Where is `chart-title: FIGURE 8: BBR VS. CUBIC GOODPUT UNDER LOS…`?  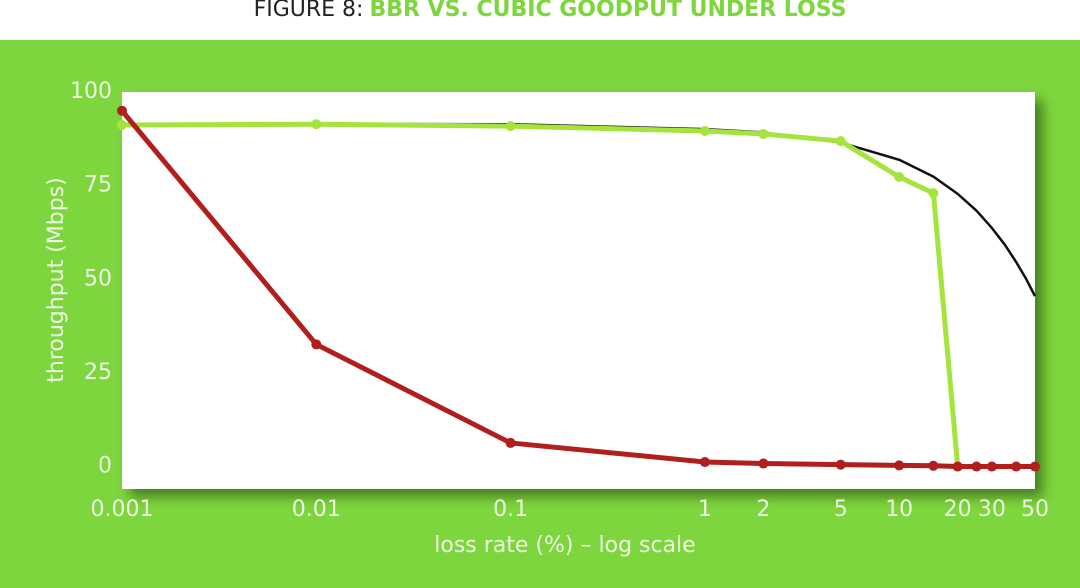 chart-title: FIGURE 8: BBR VS. CUBIC GOODPUT UNDER LOS… is located at coordinates (550, 11).